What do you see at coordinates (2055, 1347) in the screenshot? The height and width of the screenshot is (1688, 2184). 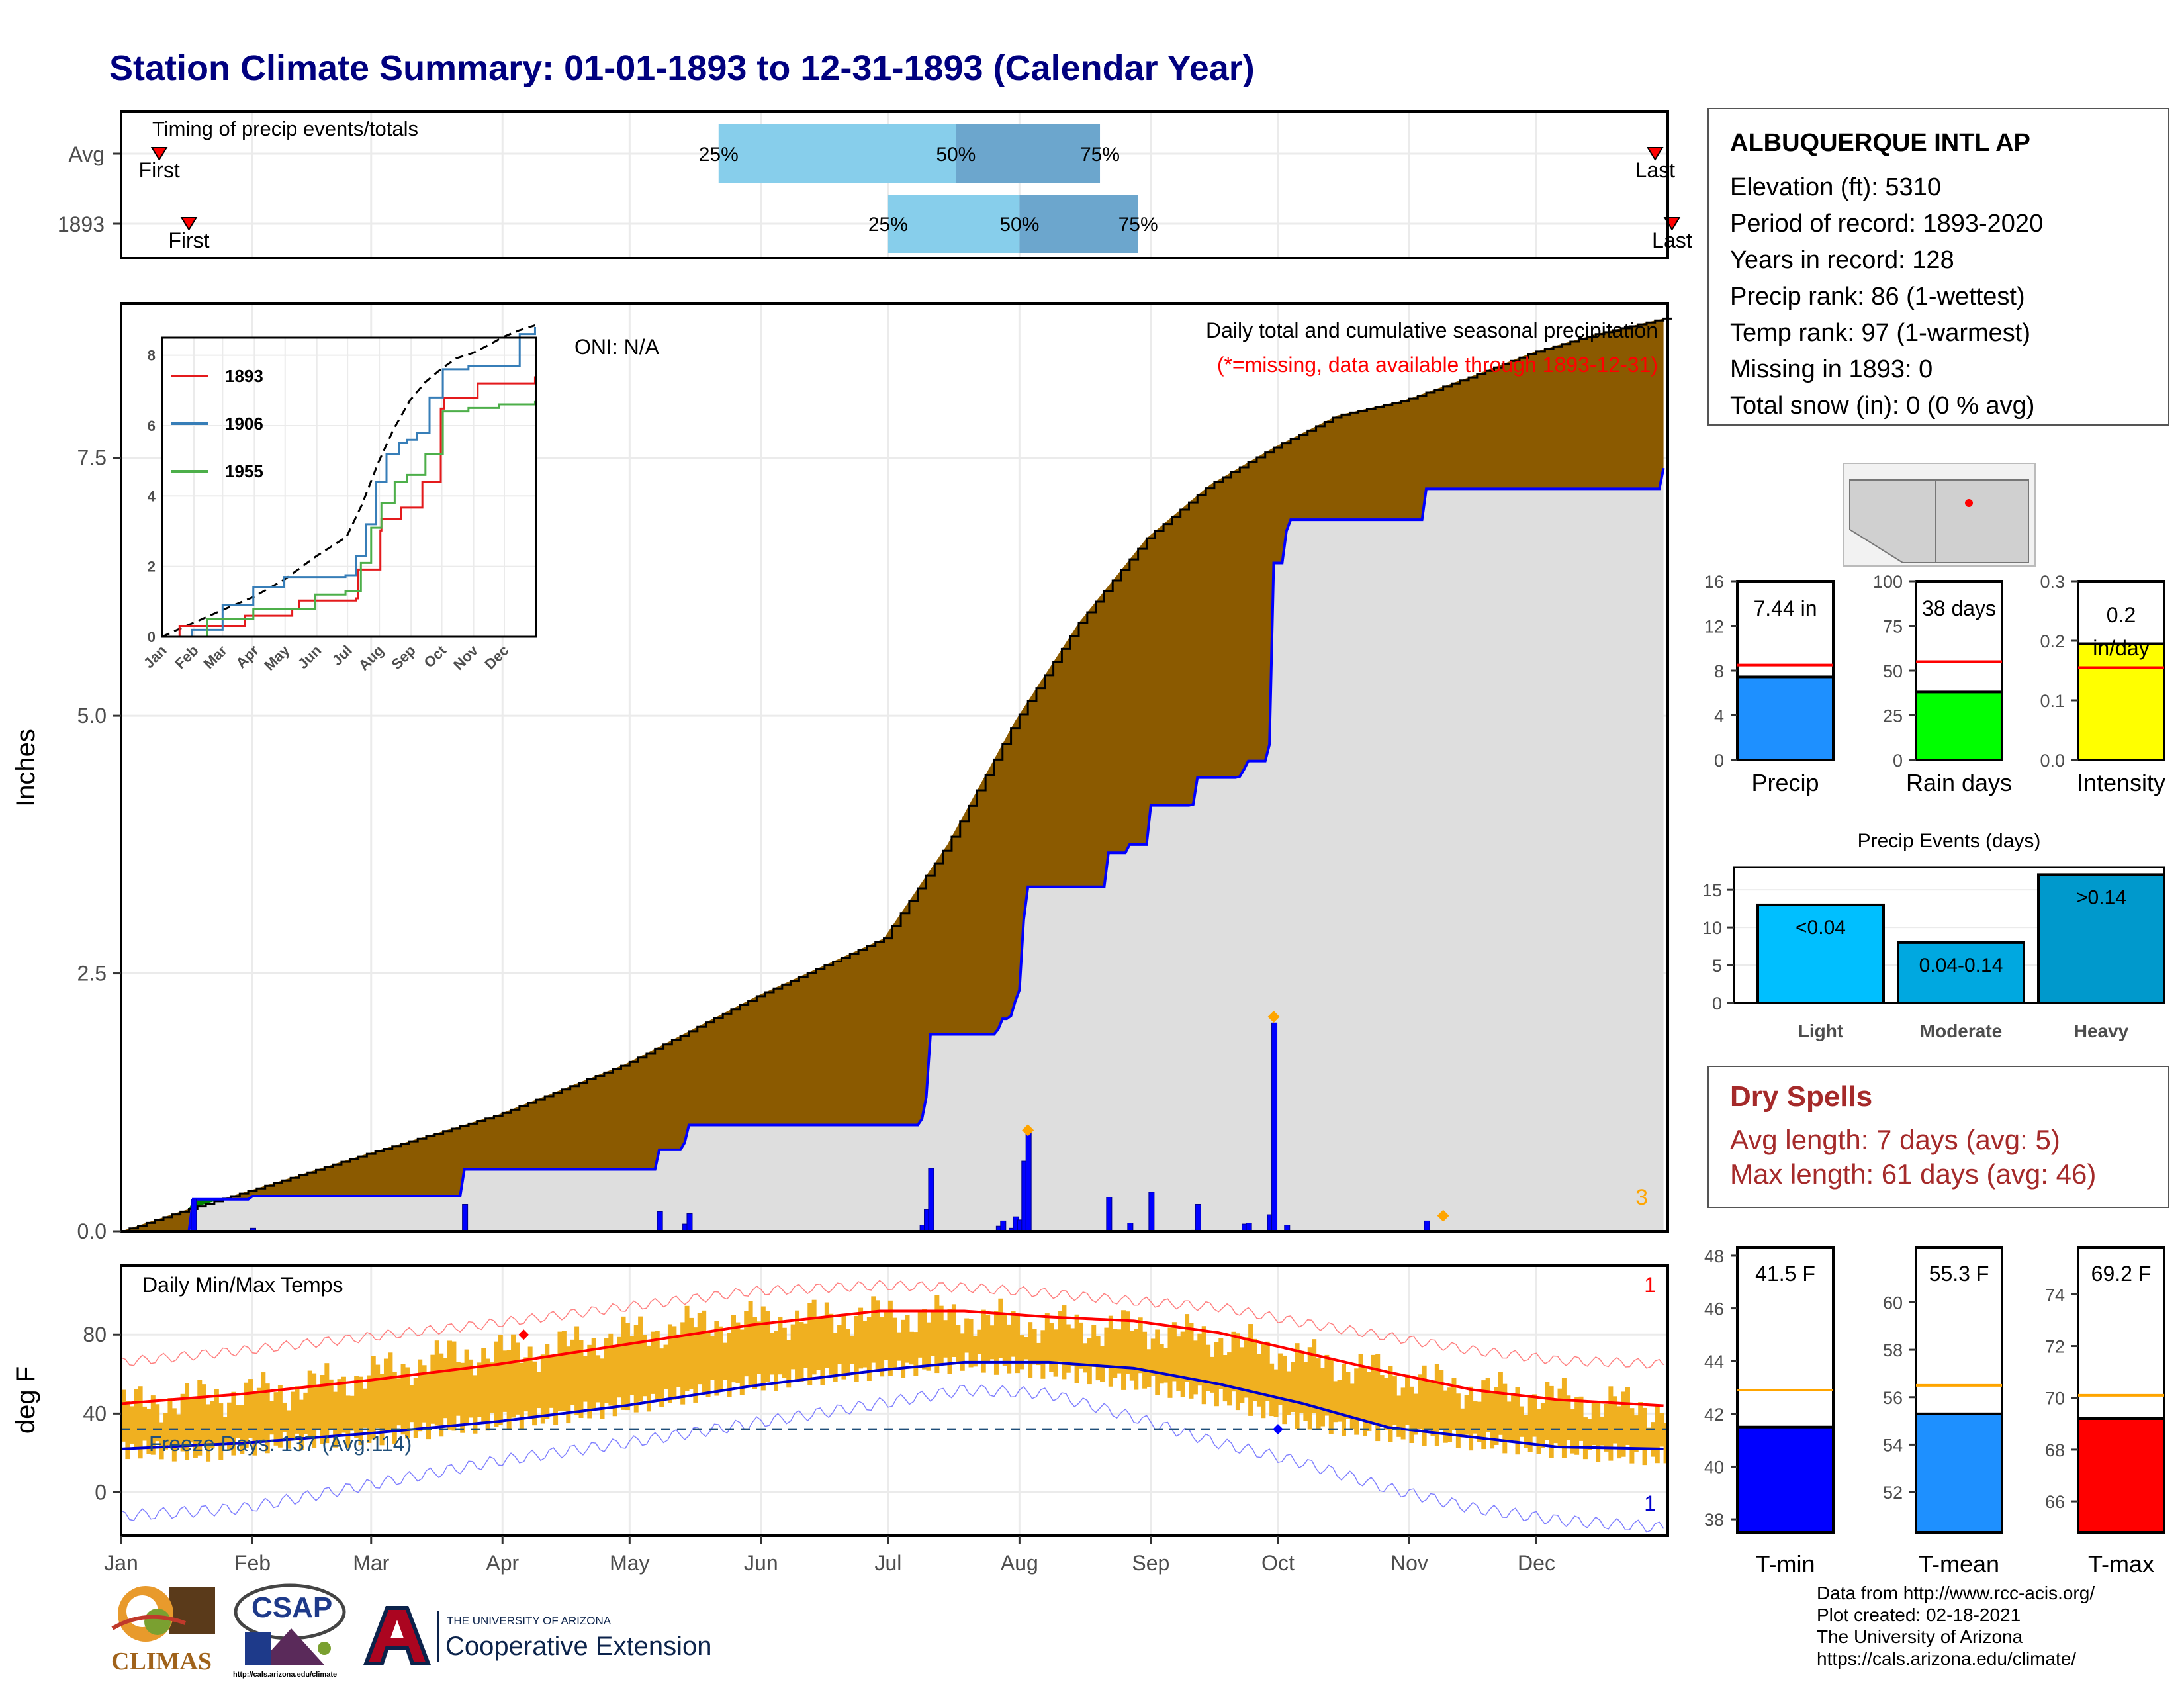 I see `gauge-y-tick: 72` at bounding box center [2055, 1347].